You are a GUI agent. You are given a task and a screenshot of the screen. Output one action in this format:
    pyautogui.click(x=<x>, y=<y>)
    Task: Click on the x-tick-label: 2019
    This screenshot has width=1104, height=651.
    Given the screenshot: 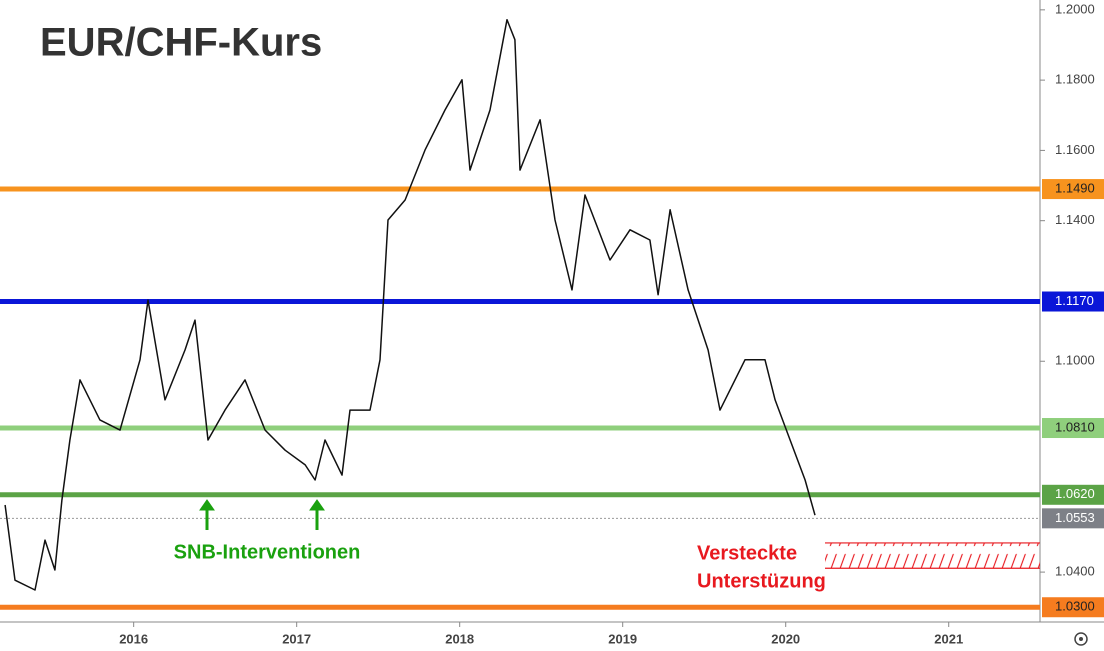 What is the action you would take?
    pyautogui.click(x=622, y=638)
    